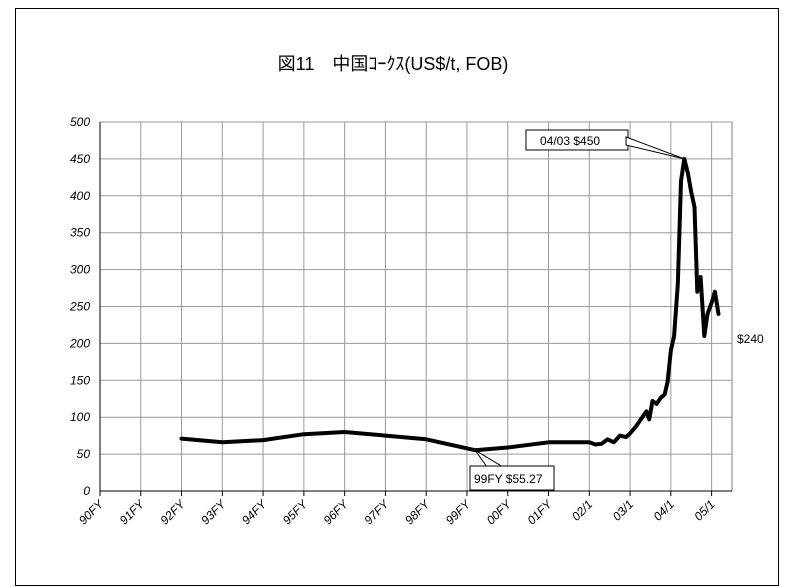 Image resolution: width=786 pixels, height=587 pixels. What do you see at coordinates (539, 512) in the screenshot?
I see `x-tick-label: 01FY` at bounding box center [539, 512].